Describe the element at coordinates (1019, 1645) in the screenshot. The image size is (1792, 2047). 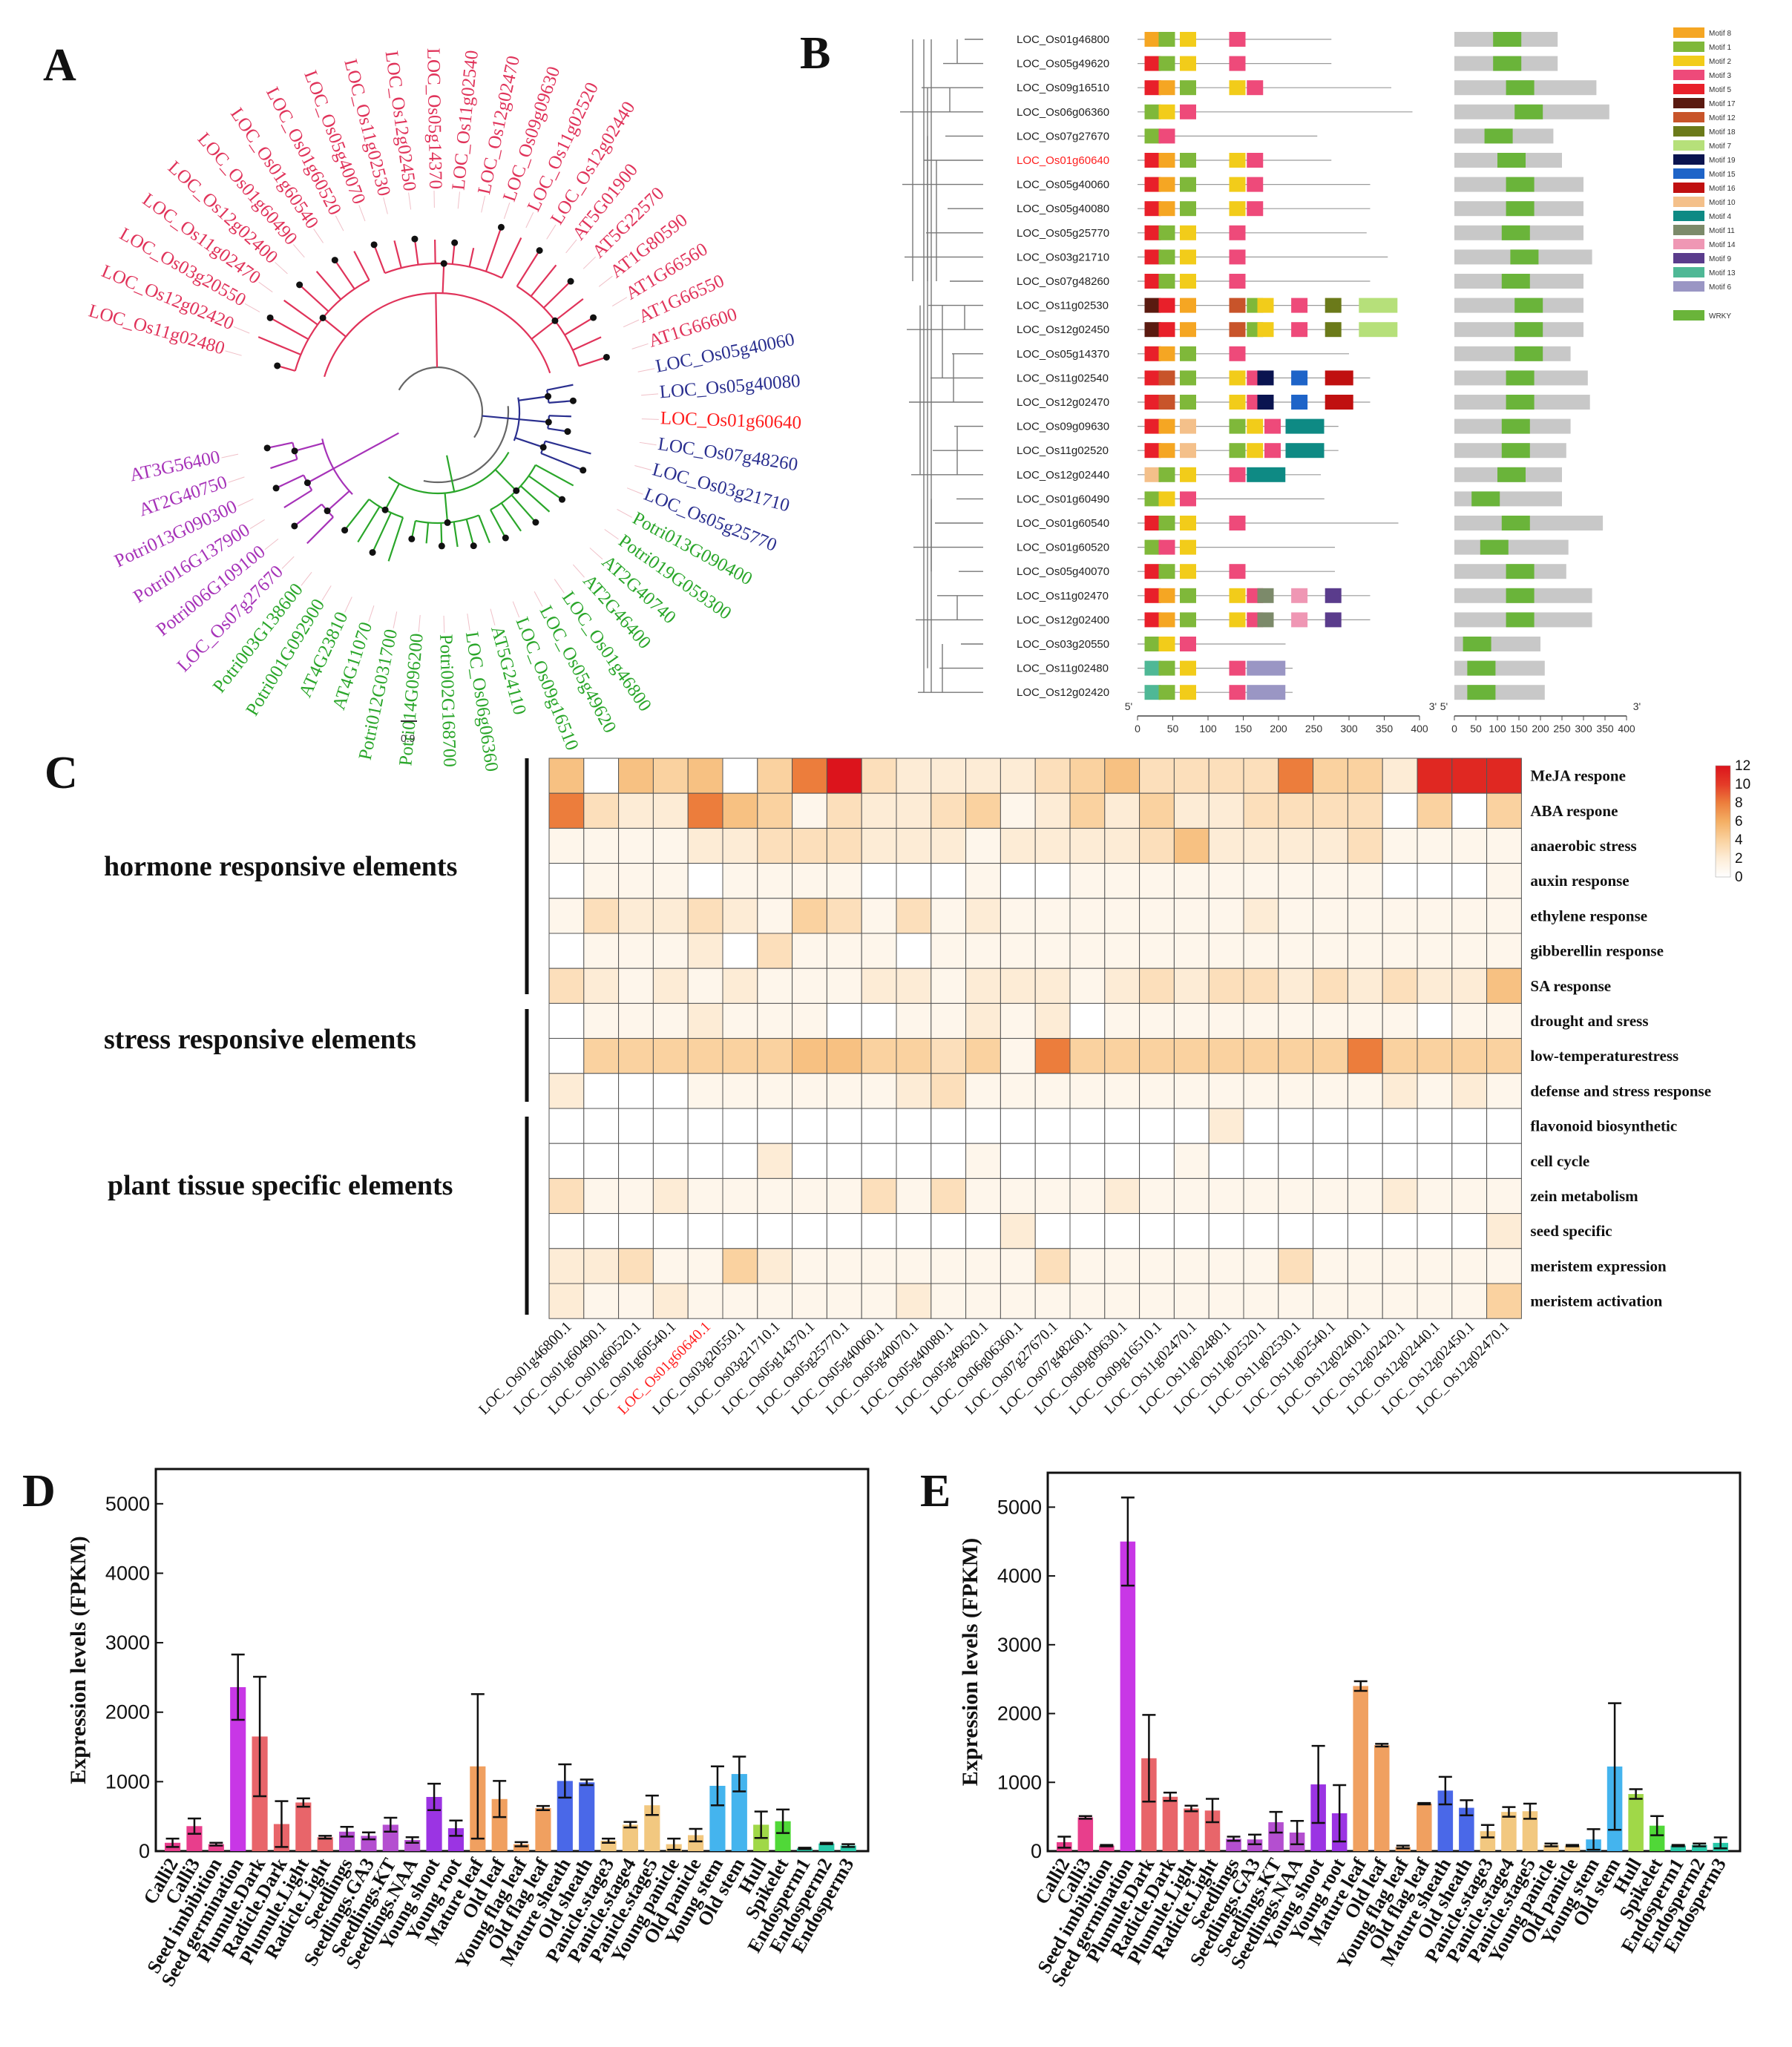
I see `bar-y-tick-label: 3000` at that location.